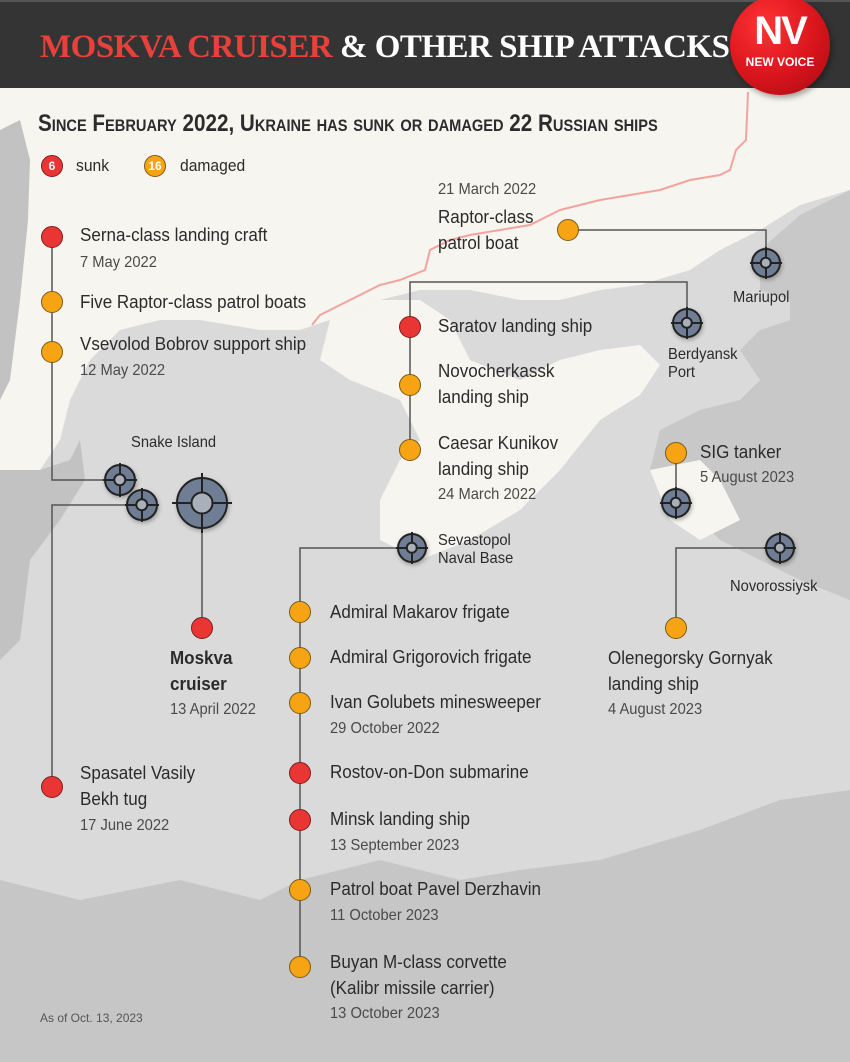 The height and width of the screenshot is (1062, 850). What do you see at coordinates (474, 540) in the screenshot?
I see `place-sevastopol-line1: Sevastopol` at bounding box center [474, 540].